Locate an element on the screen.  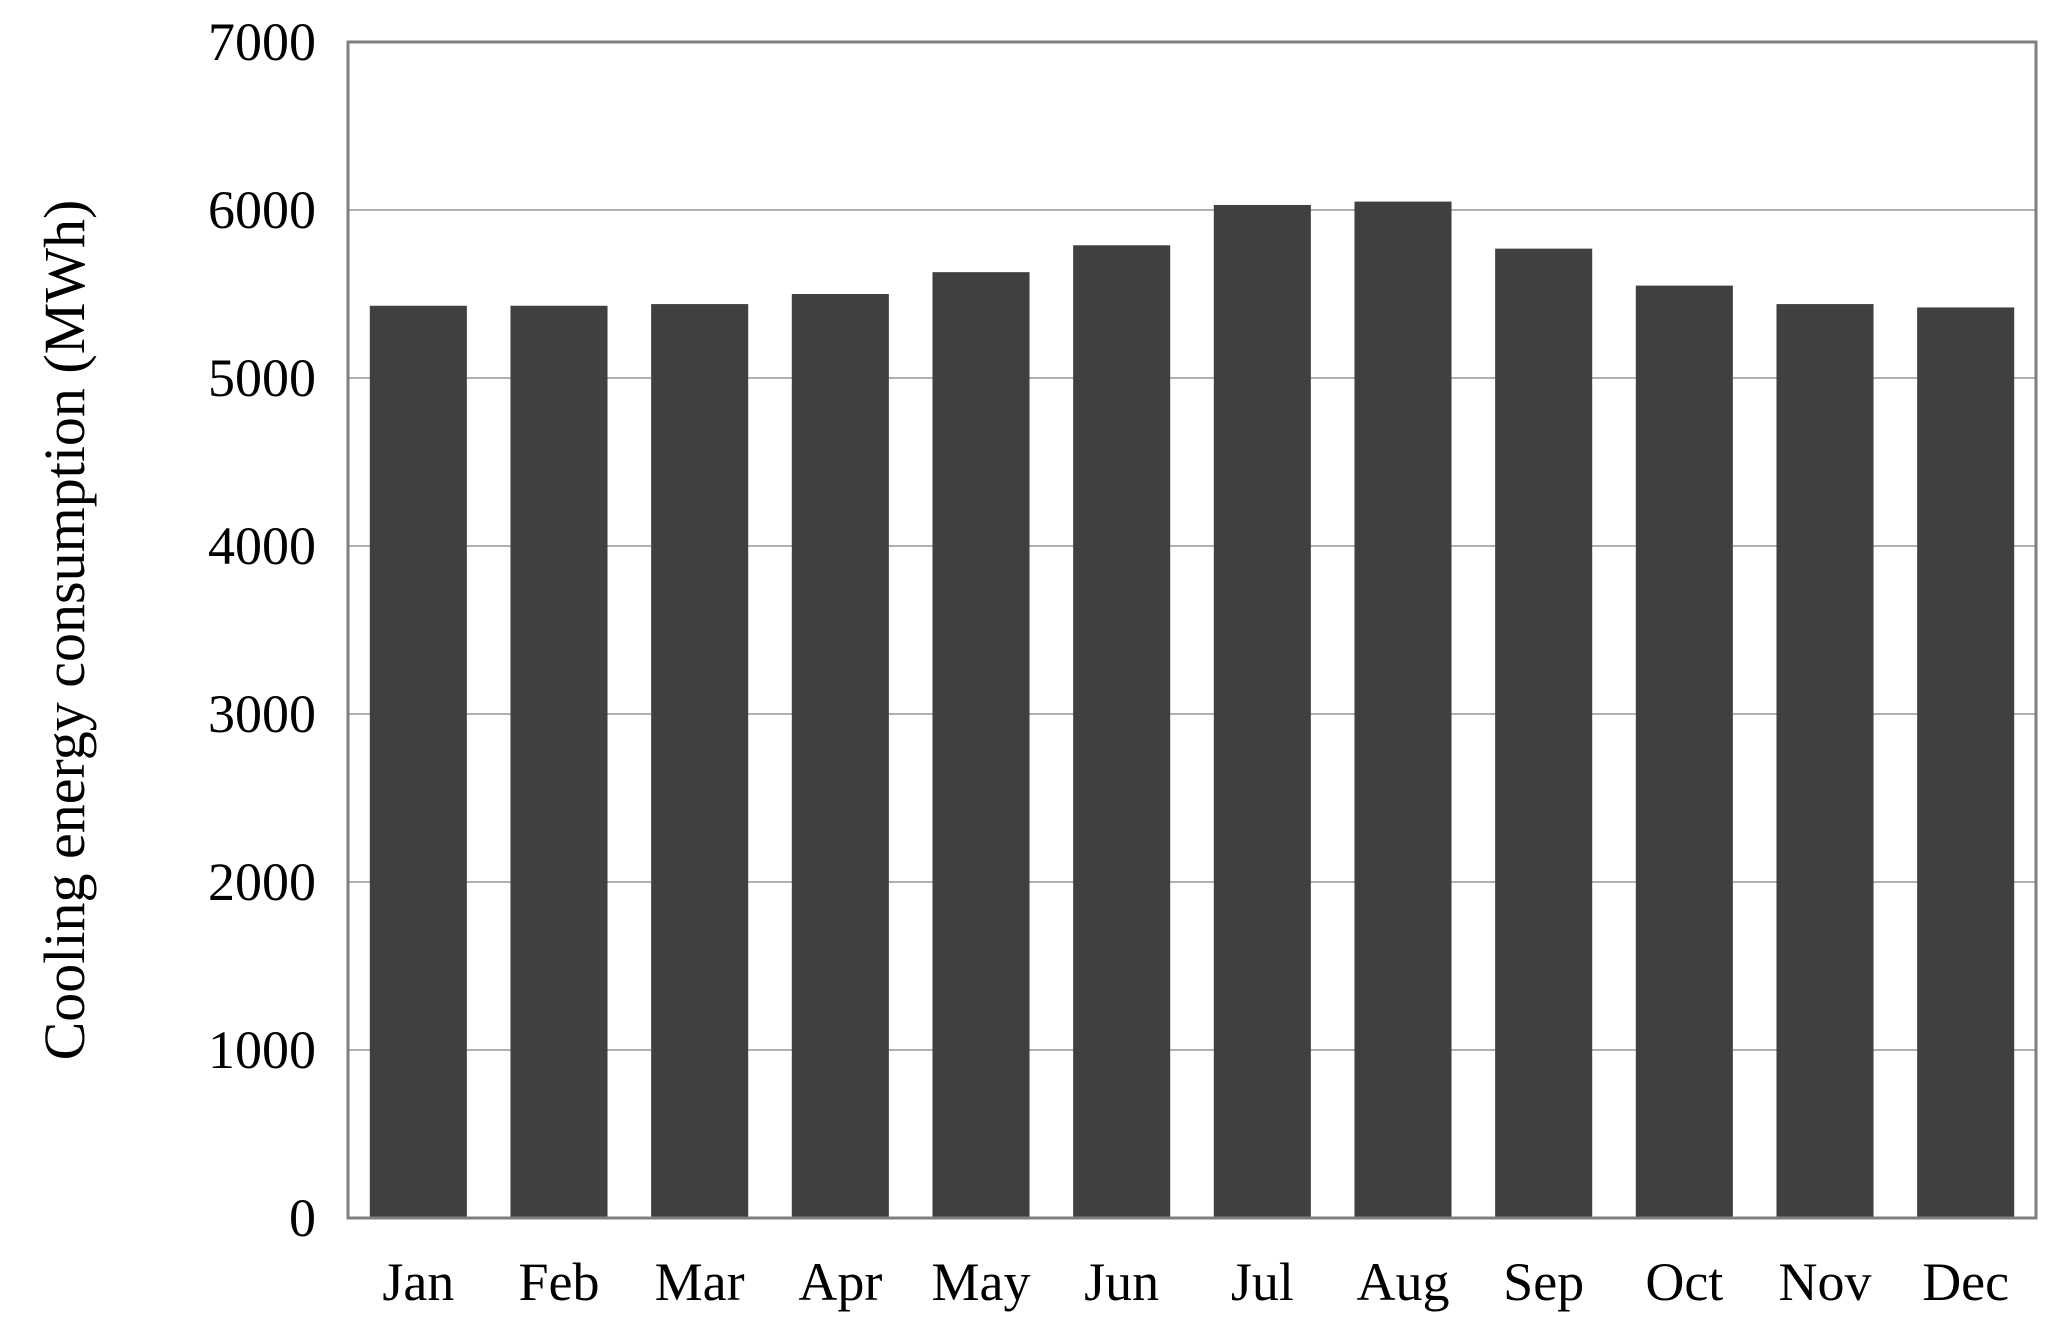
bar-jul is located at coordinates (1262, 711).